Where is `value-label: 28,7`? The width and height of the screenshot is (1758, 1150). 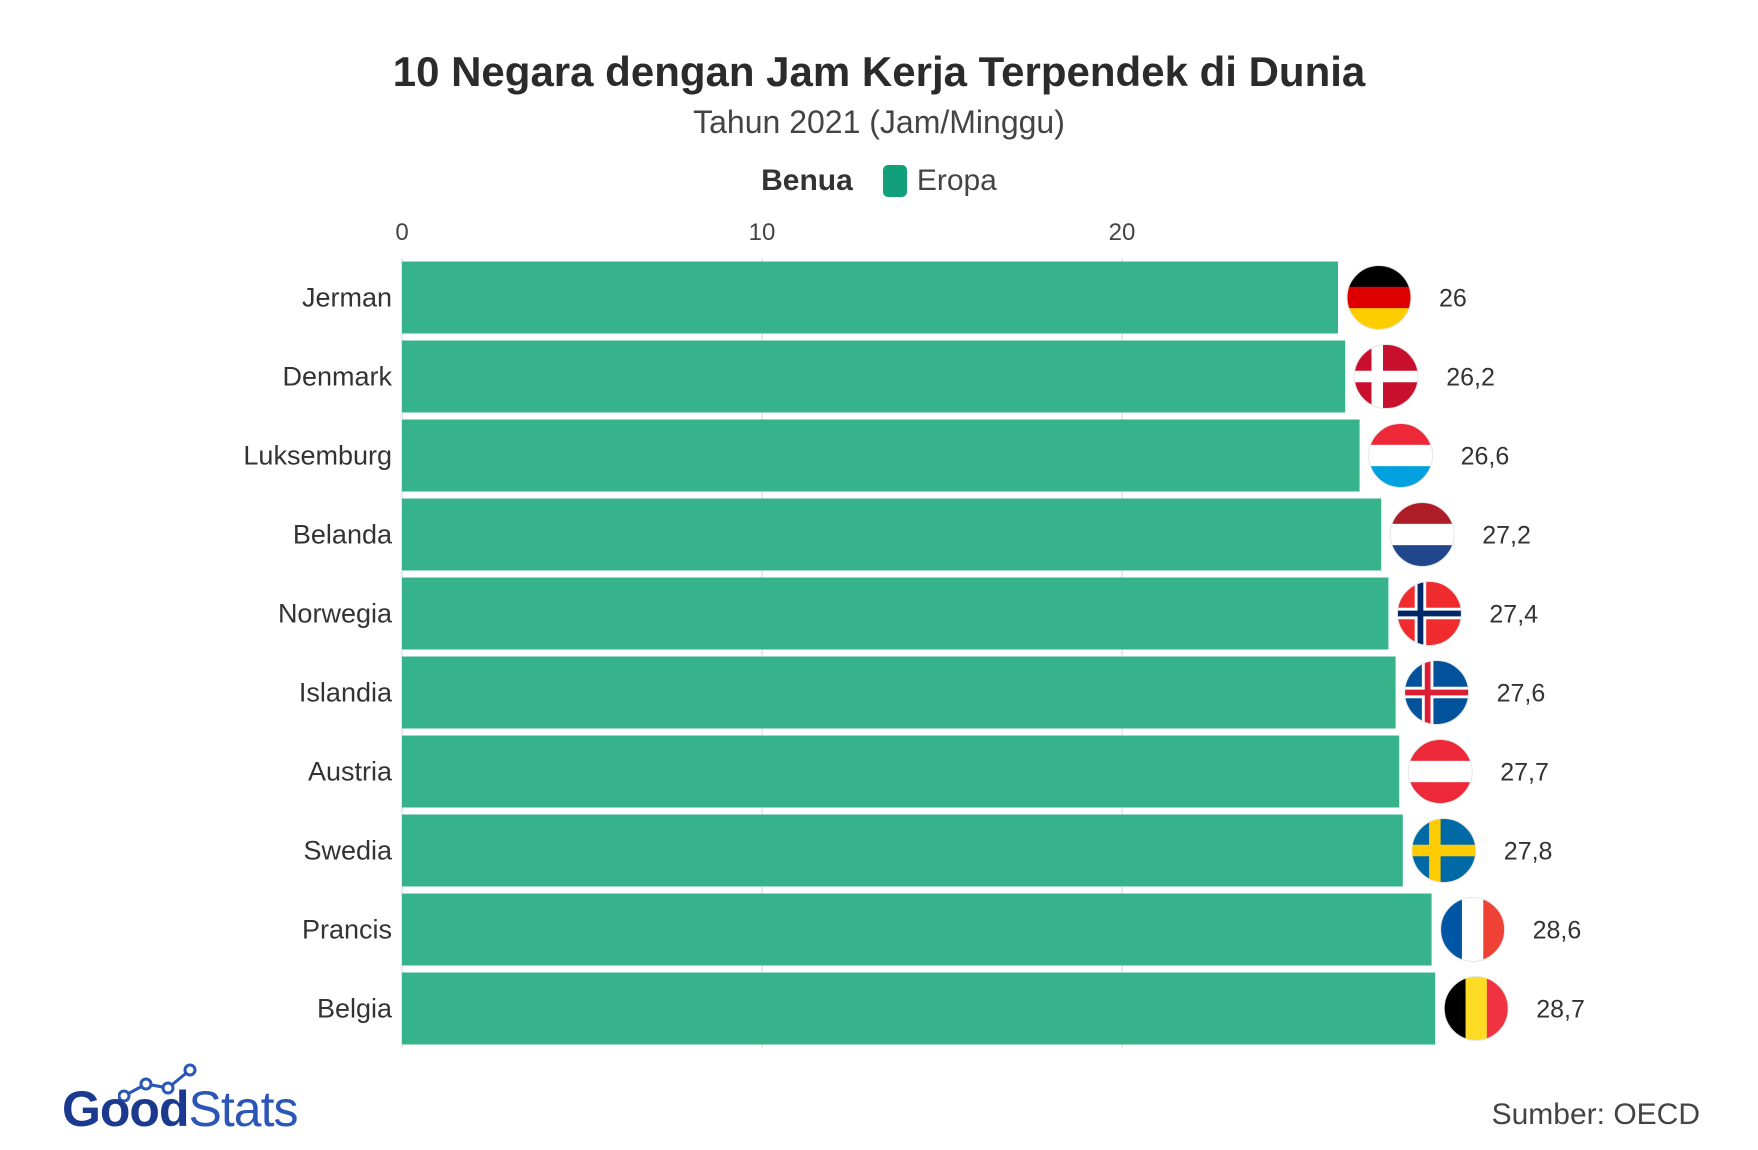 value-label: 28,7 is located at coordinates (1560, 1010).